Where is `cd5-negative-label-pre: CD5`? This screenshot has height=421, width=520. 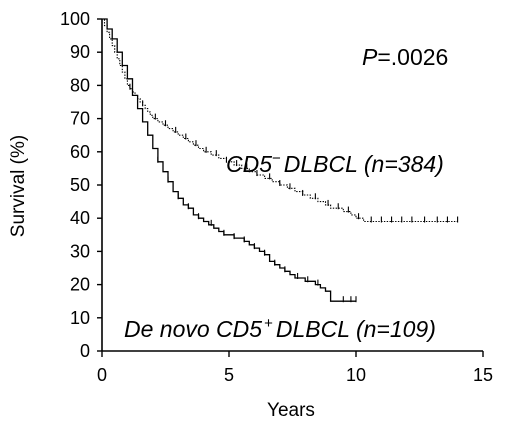
cd5-negative-label-pre: CD5 is located at coordinates (249, 164).